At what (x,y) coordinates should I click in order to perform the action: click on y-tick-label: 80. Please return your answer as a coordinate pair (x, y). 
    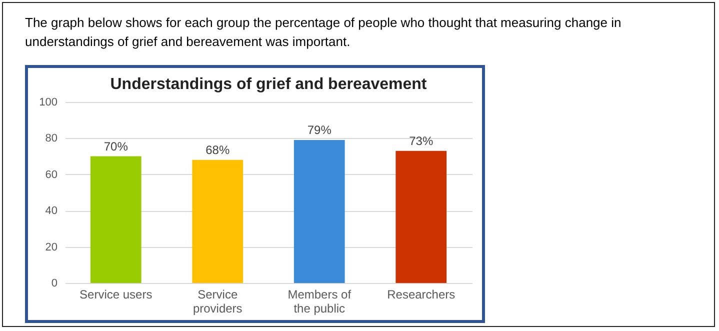
    Looking at the image, I should click on (51, 138).